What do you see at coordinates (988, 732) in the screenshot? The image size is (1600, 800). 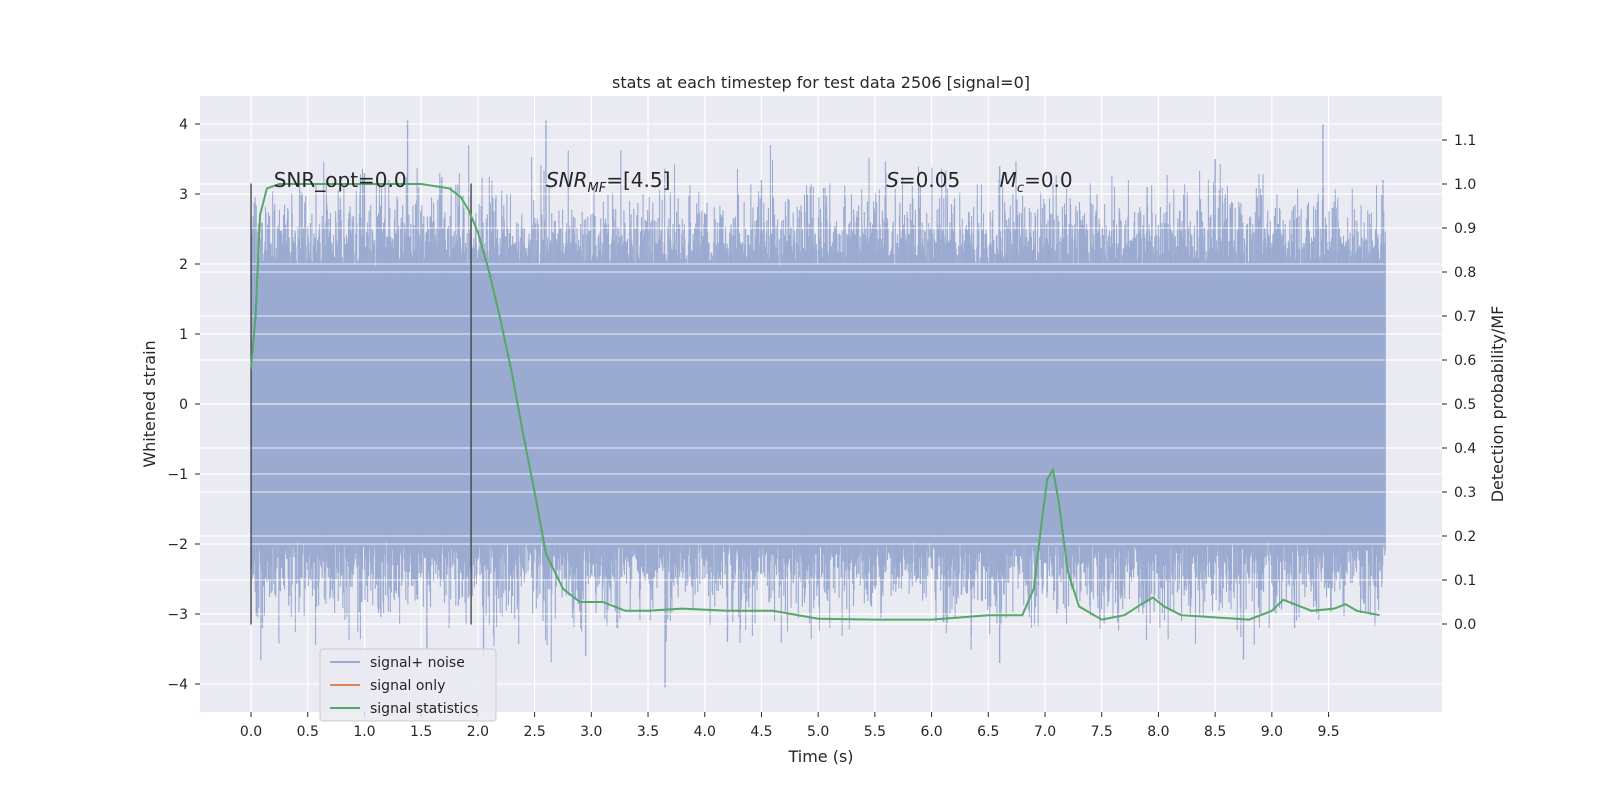 I see `x-tick-label: 6.5` at bounding box center [988, 732].